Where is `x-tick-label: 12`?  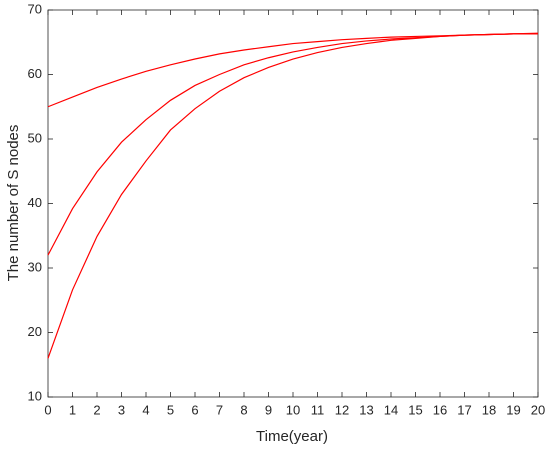
x-tick-label: 12 is located at coordinates (342, 409).